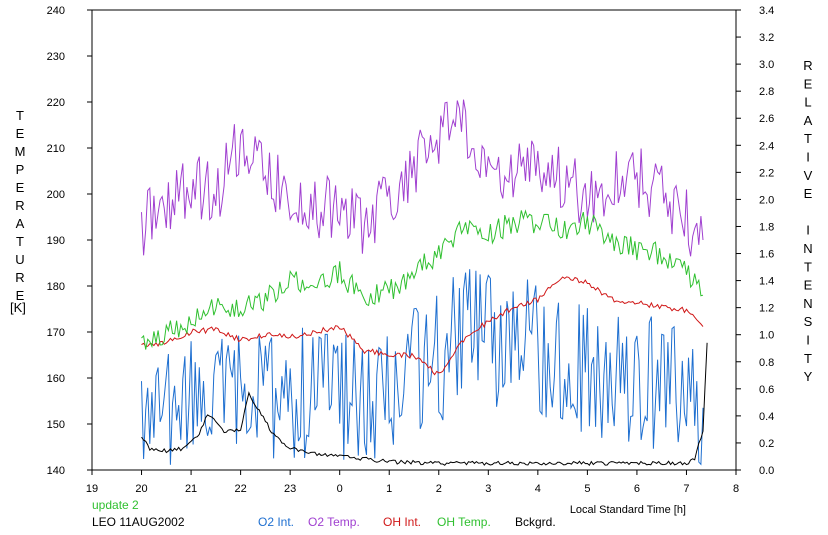 This screenshot has height=535, width=828. Describe the element at coordinates (766, 11) in the screenshot. I see `y-right-tick-label: 3.4` at that location.